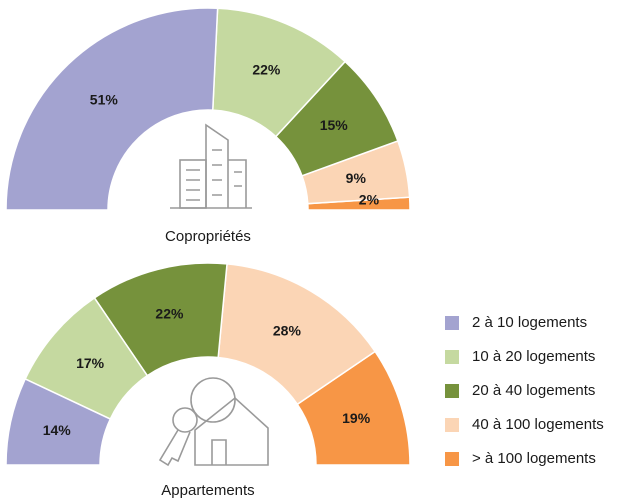 The height and width of the screenshot is (502, 638). Describe the element at coordinates (533, 390) in the screenshot. I see `legend-label: 20 à 40 logements` at that location.